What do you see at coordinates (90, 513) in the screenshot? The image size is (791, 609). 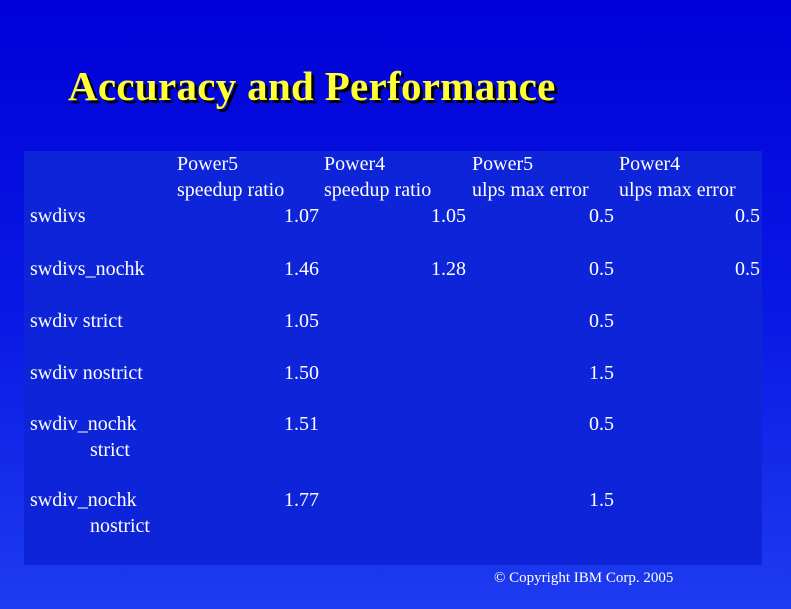 I see `row-label-swdiv-nochk-nostrict: swdiv_nochk nostrict` at bounding box center [90, 513].